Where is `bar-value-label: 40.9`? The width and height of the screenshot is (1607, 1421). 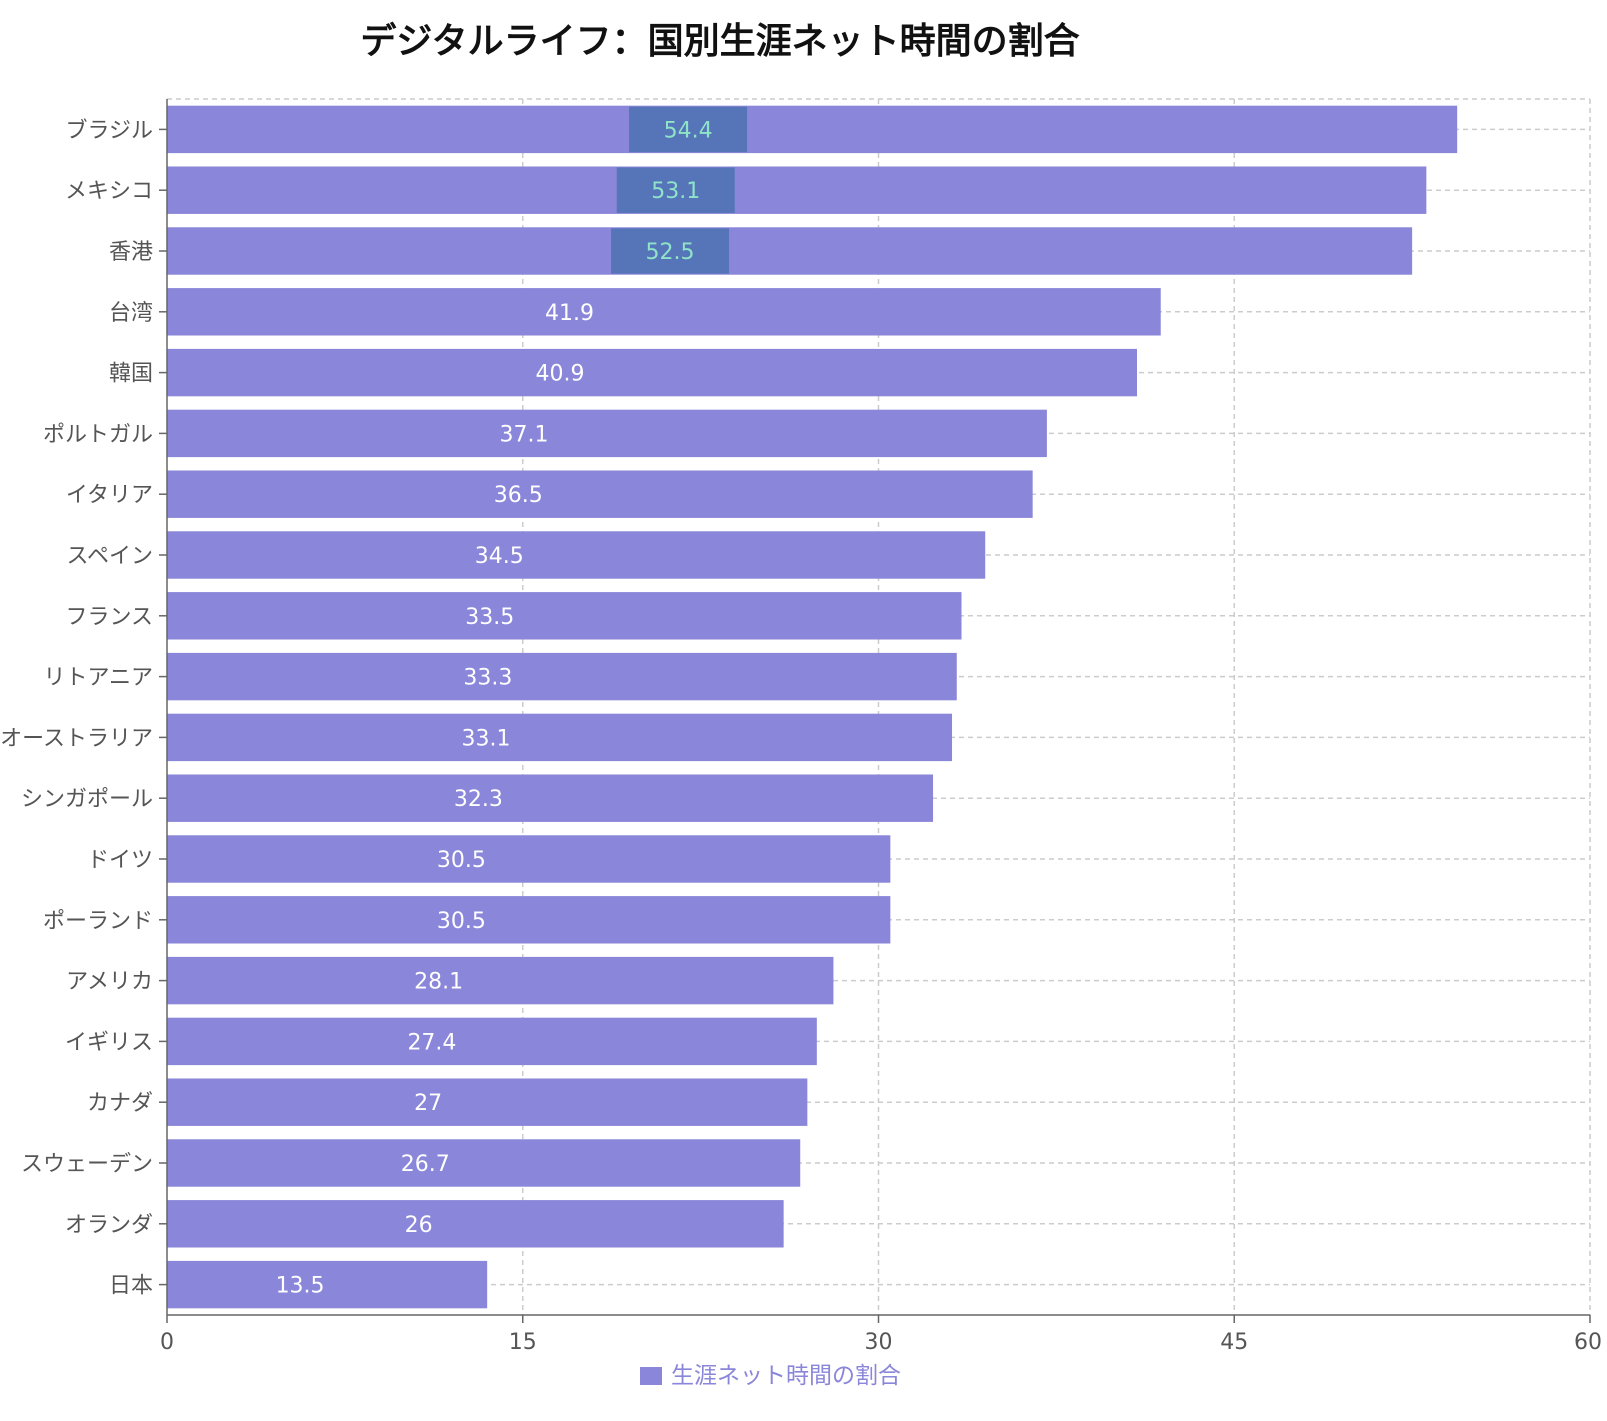
bar-value-label: 40.9 is located at coordinates (560, 374).